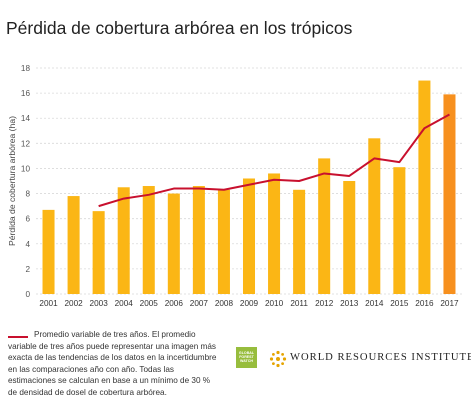 This screenshot has height=411, width=471. I want to click on x-tick-label: 2012, so click(324, 303).